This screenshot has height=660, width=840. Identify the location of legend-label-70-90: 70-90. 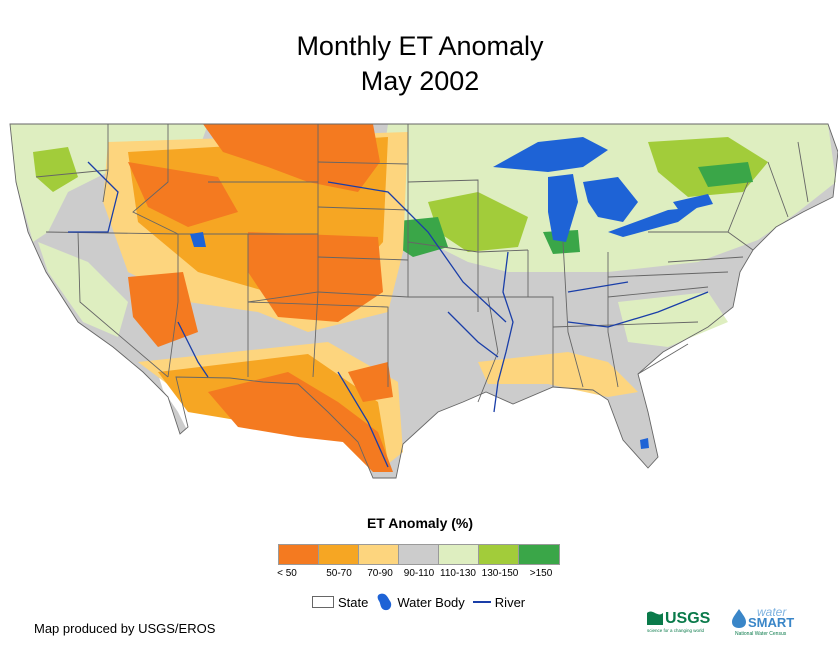
(380, 573).